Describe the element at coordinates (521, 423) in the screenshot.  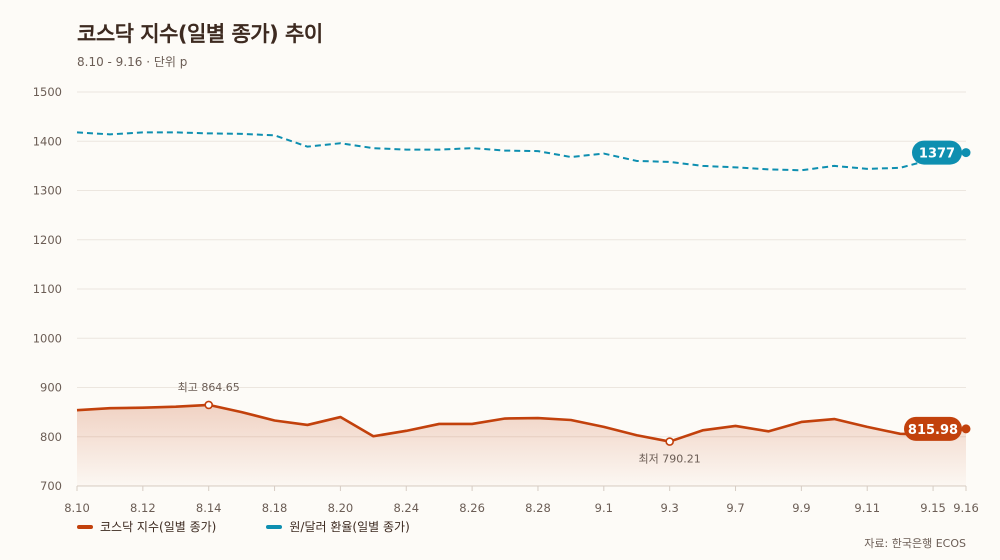
I see `kosdaq-line` at that location.